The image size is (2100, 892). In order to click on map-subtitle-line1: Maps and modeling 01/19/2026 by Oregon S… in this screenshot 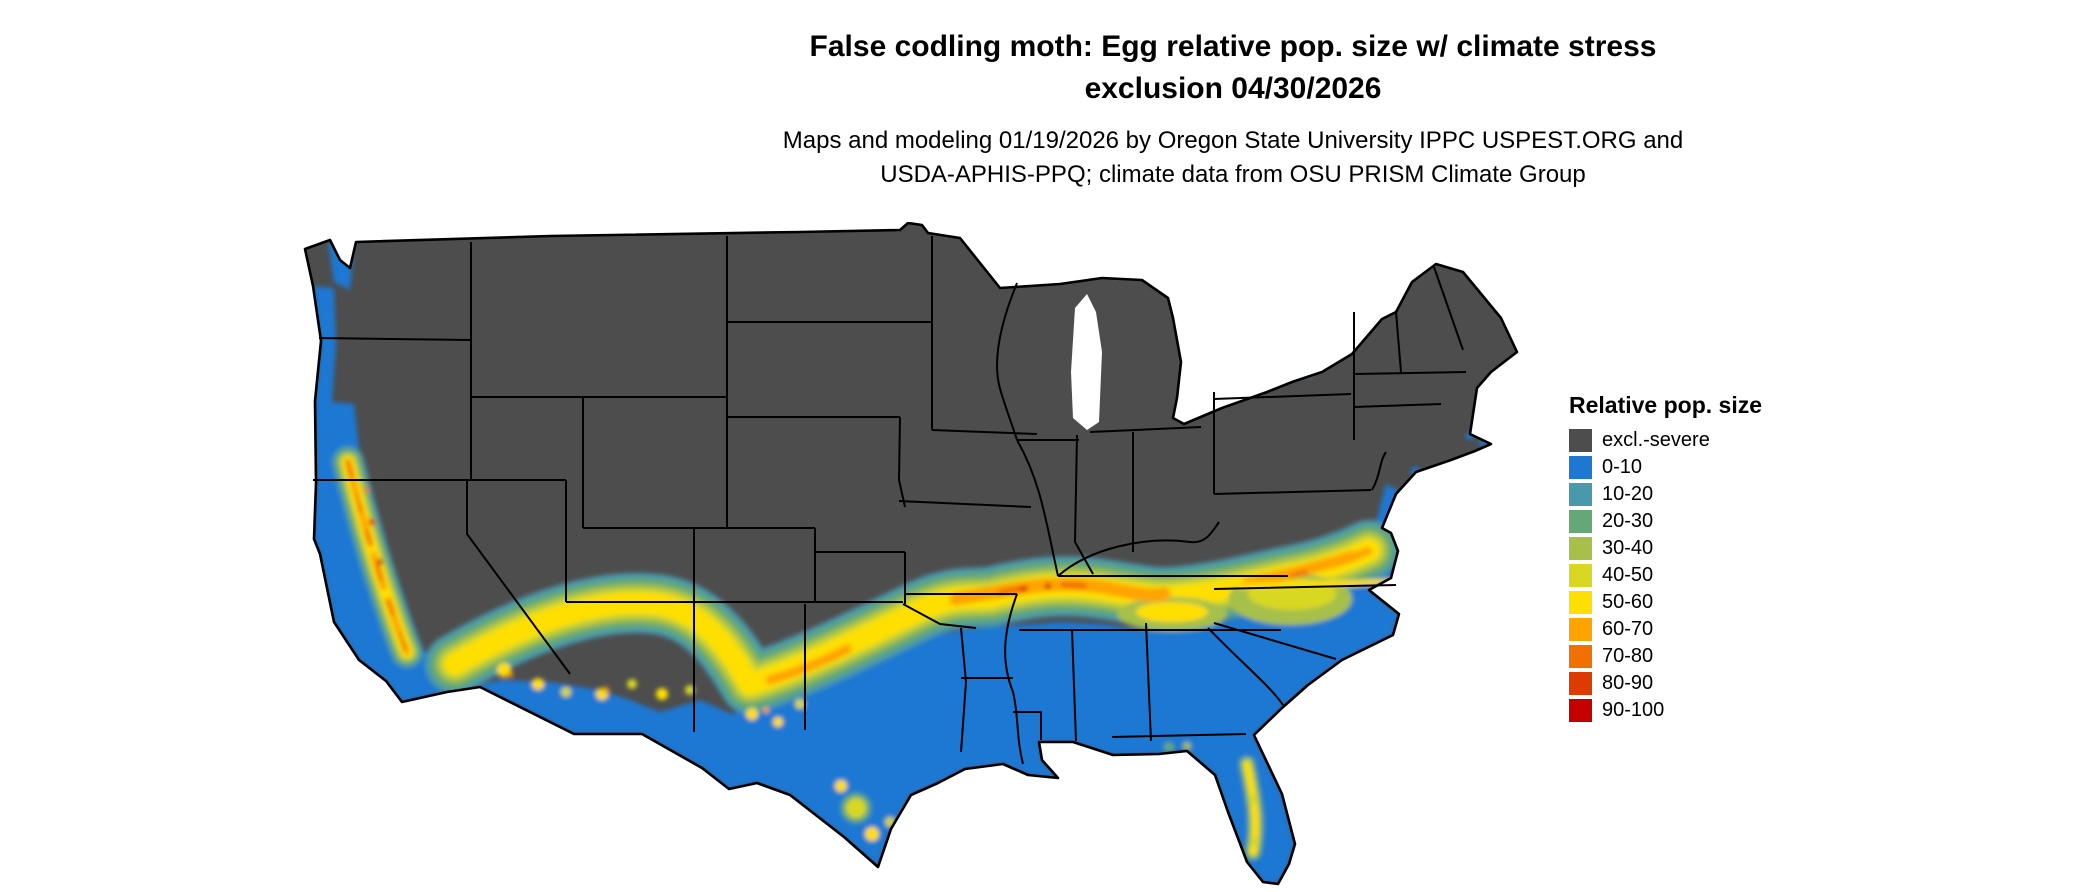, I will do `click(1233, 140)`.